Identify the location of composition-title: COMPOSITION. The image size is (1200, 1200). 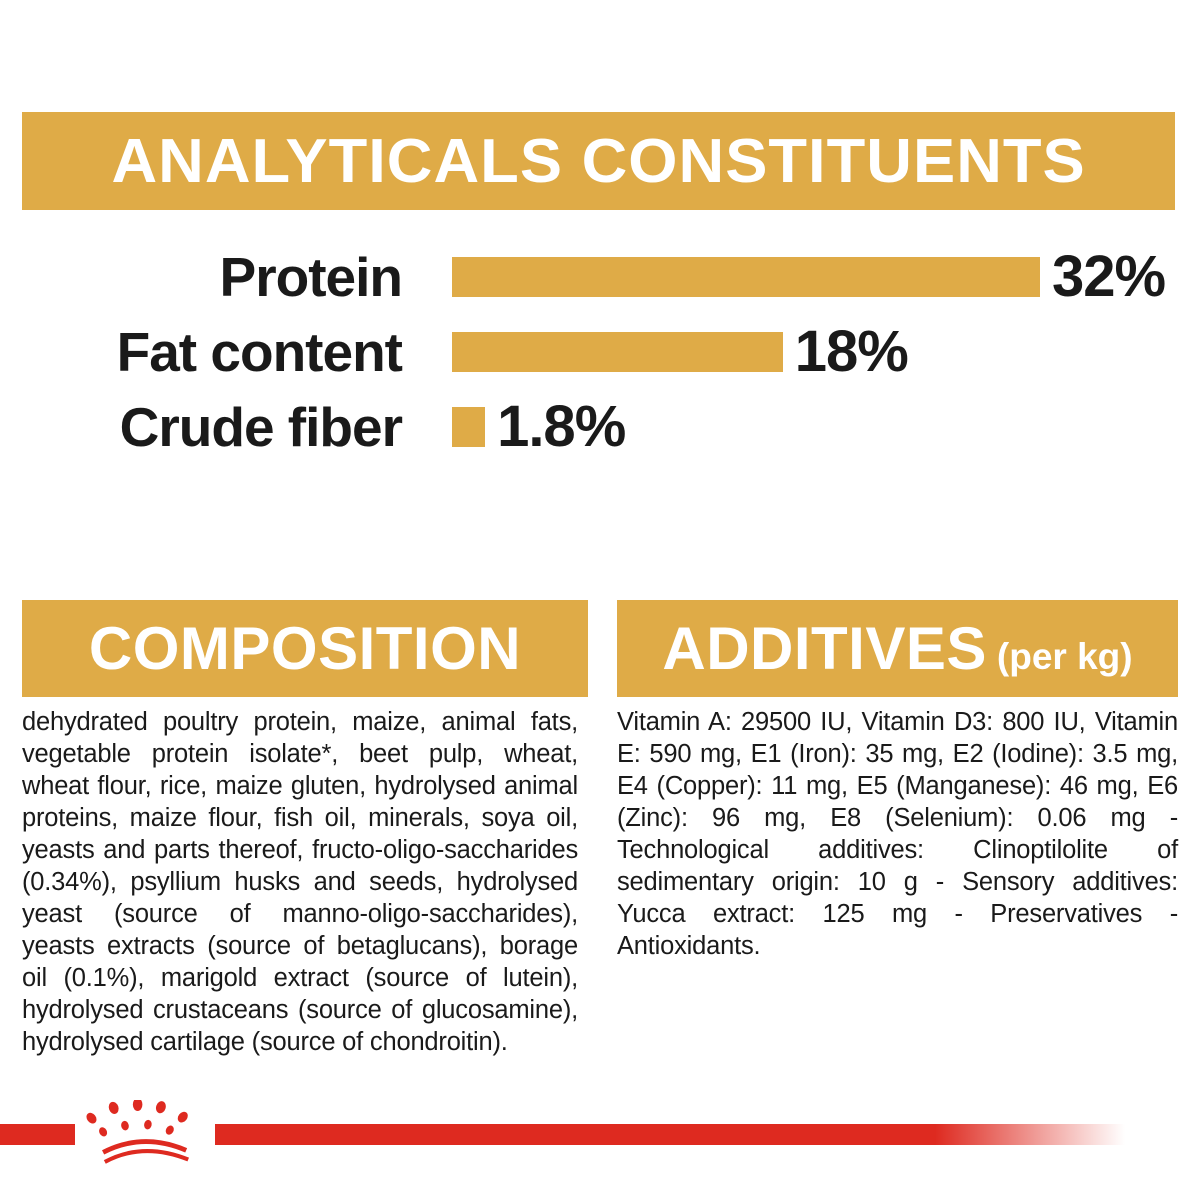
(305, 648).